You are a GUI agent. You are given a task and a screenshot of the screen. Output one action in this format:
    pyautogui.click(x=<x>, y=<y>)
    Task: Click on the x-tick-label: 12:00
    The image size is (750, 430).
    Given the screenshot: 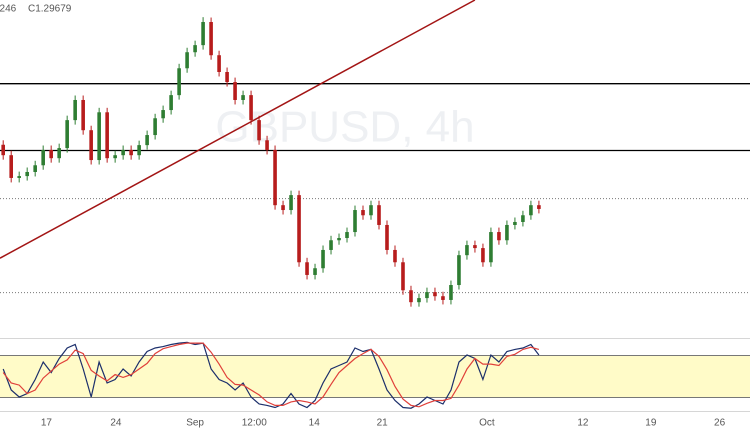 What is the action you would take?
    pyautogui.click(x=254, y=423)
    